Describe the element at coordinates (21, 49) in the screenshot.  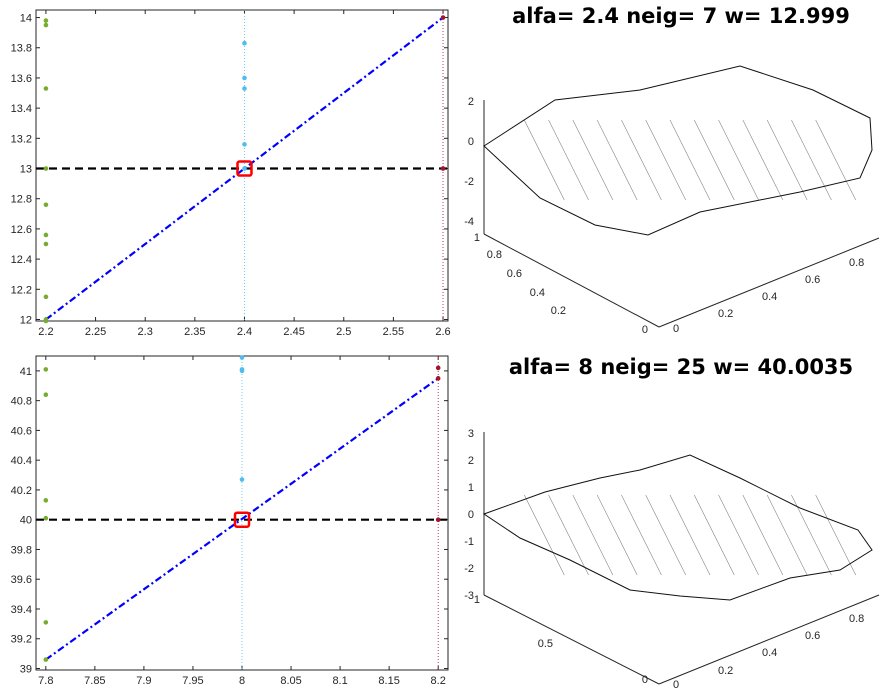
I see `y-tick-label: 13.8` at that location.